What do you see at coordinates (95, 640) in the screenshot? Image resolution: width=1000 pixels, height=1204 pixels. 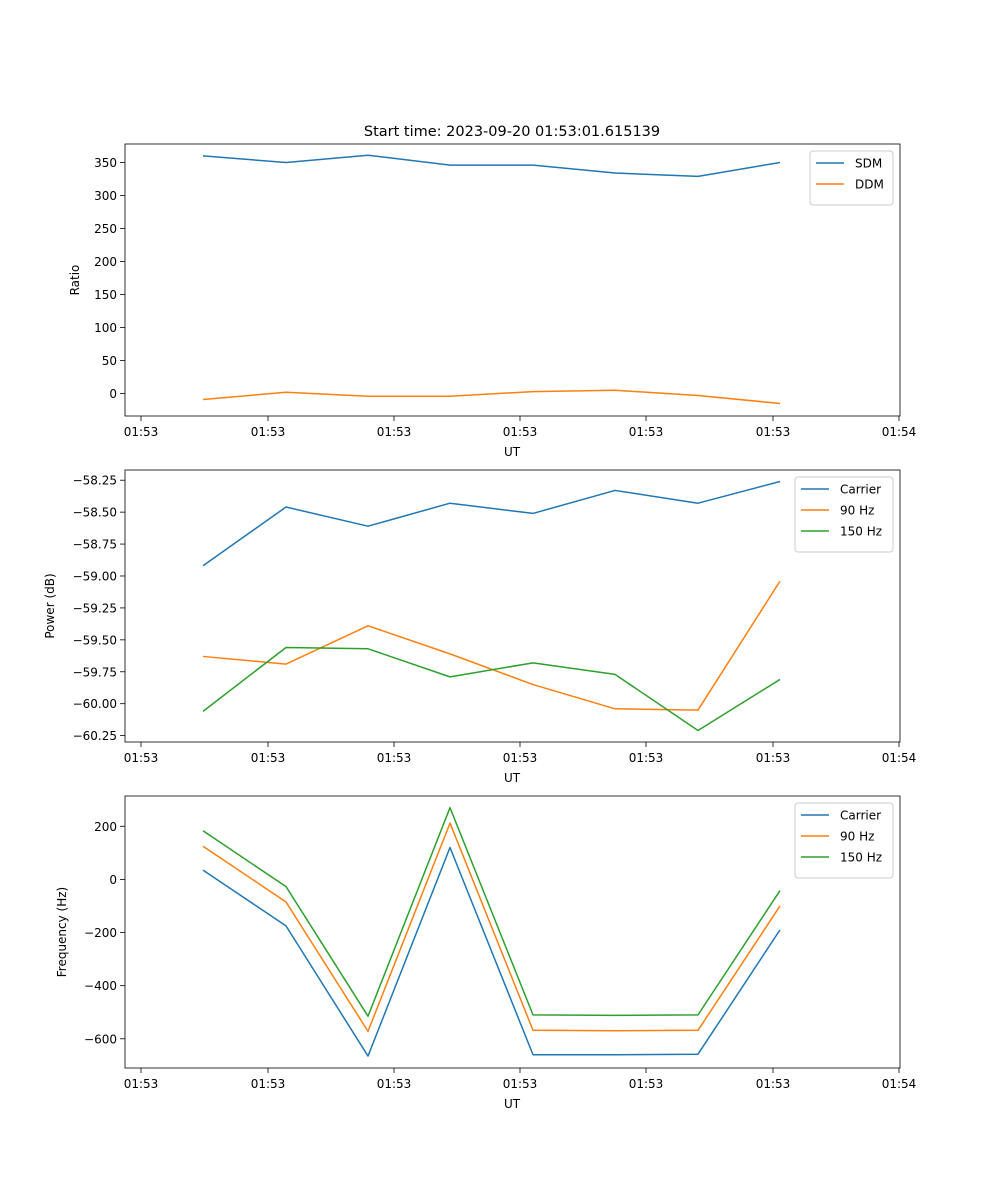 I see `y-tick-label: −59.50` at bounding box center [95, 640].